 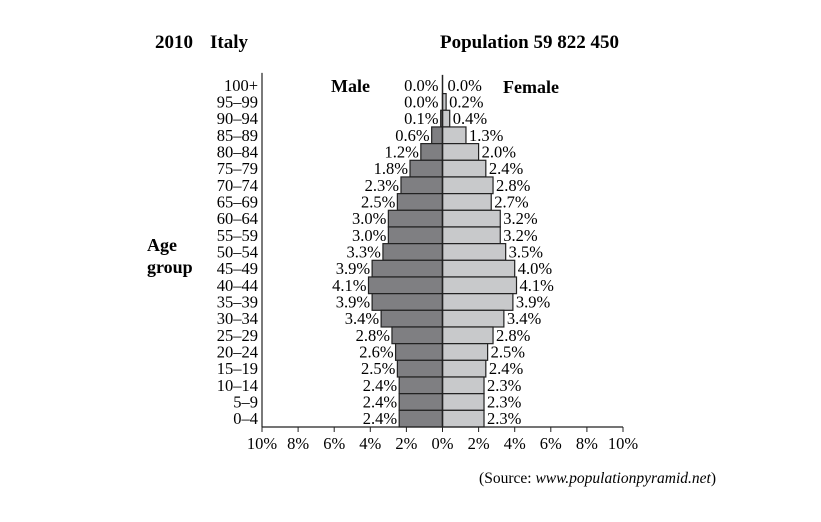 What do you see at coordinates (623, 478) in the screenshot?
I see `source-url: www.populationpyramid.net` at bounding box center [623, 478].